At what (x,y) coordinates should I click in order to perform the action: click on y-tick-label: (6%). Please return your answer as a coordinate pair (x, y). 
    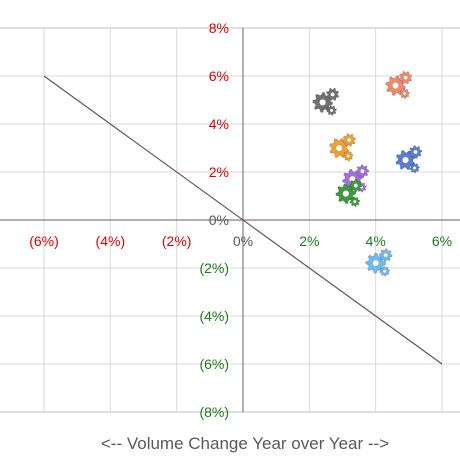
    Looking at the image, I should click on (214, 364).